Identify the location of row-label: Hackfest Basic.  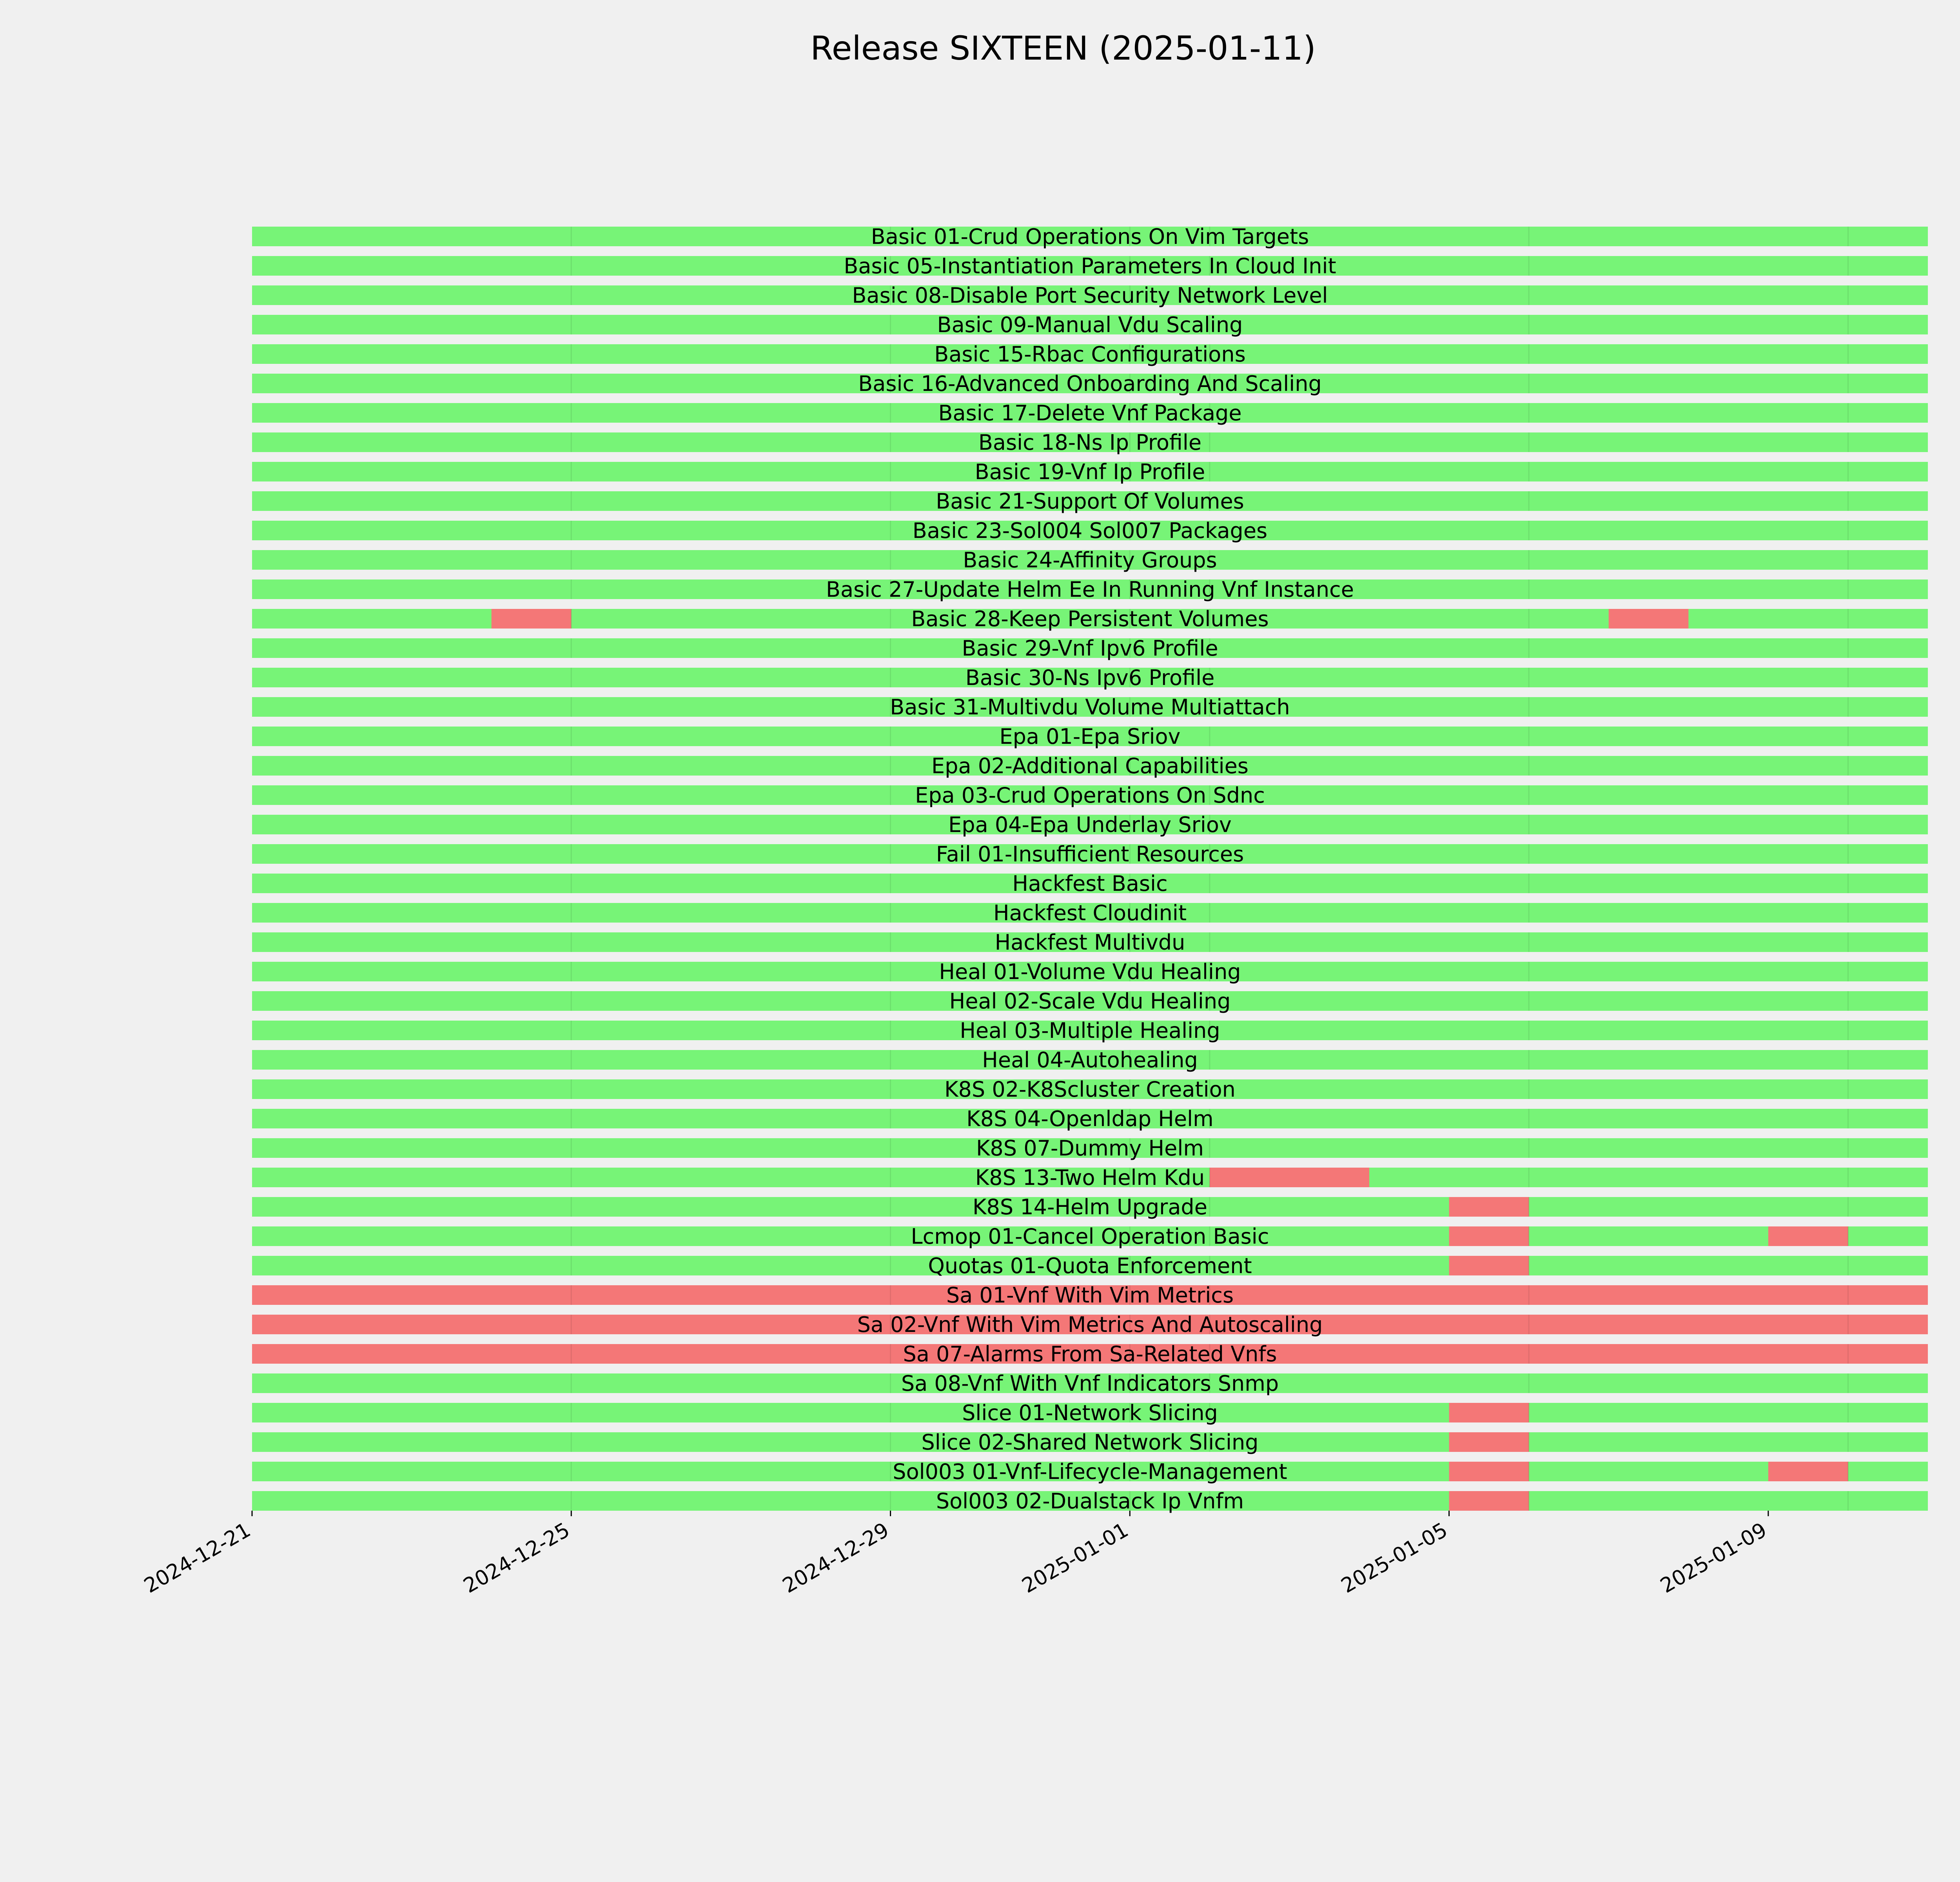
(1089, 883).